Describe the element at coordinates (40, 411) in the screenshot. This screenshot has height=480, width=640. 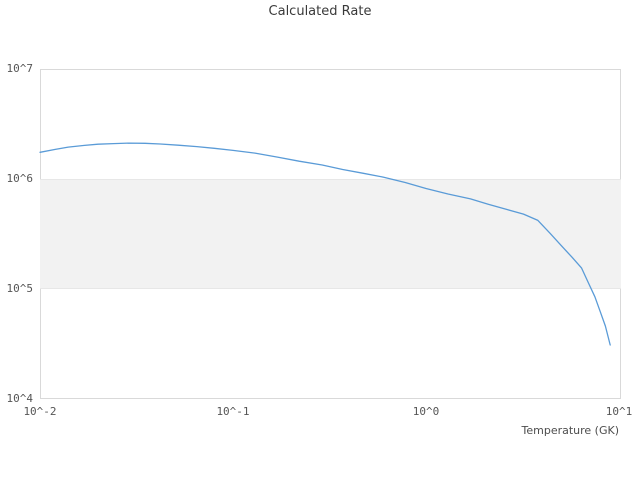
I see `x-tick-label: 10^-2` at that location.